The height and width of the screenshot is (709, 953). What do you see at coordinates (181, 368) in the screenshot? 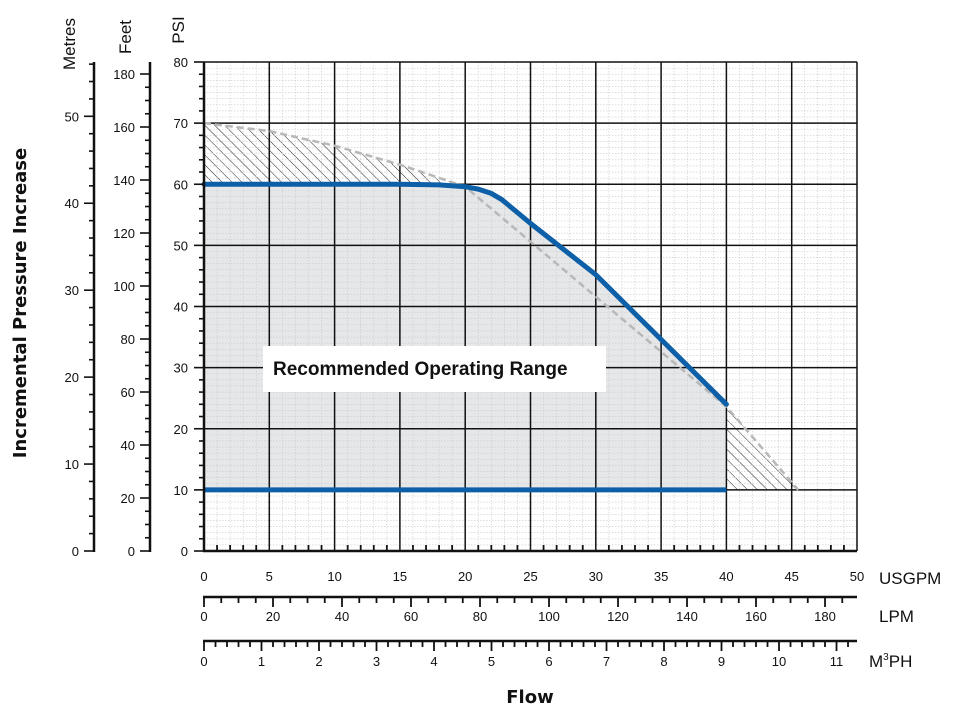
I see `psi-tick-label: 30` at bounding box center [181, 368].